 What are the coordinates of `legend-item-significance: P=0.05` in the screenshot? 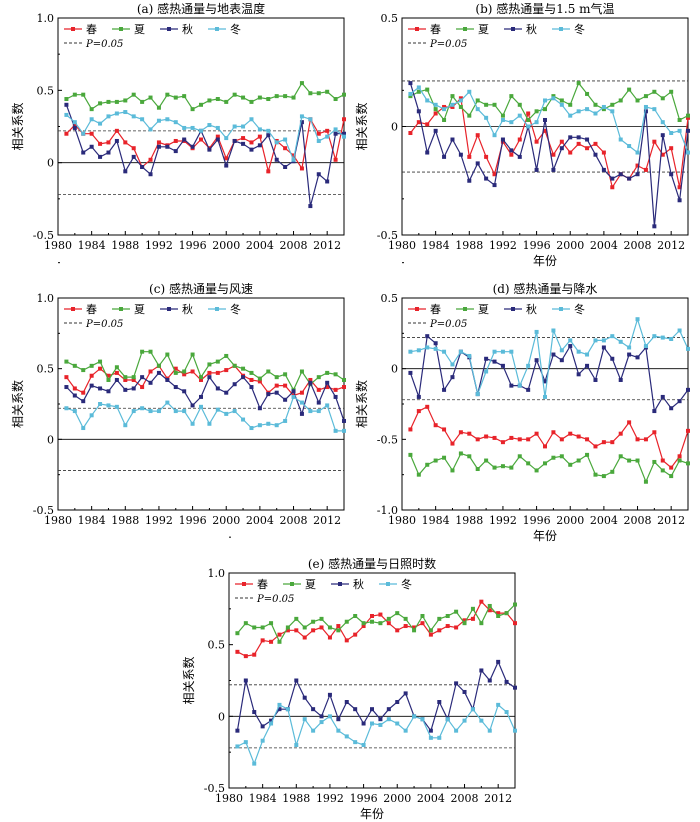 It's located at (93, 324).